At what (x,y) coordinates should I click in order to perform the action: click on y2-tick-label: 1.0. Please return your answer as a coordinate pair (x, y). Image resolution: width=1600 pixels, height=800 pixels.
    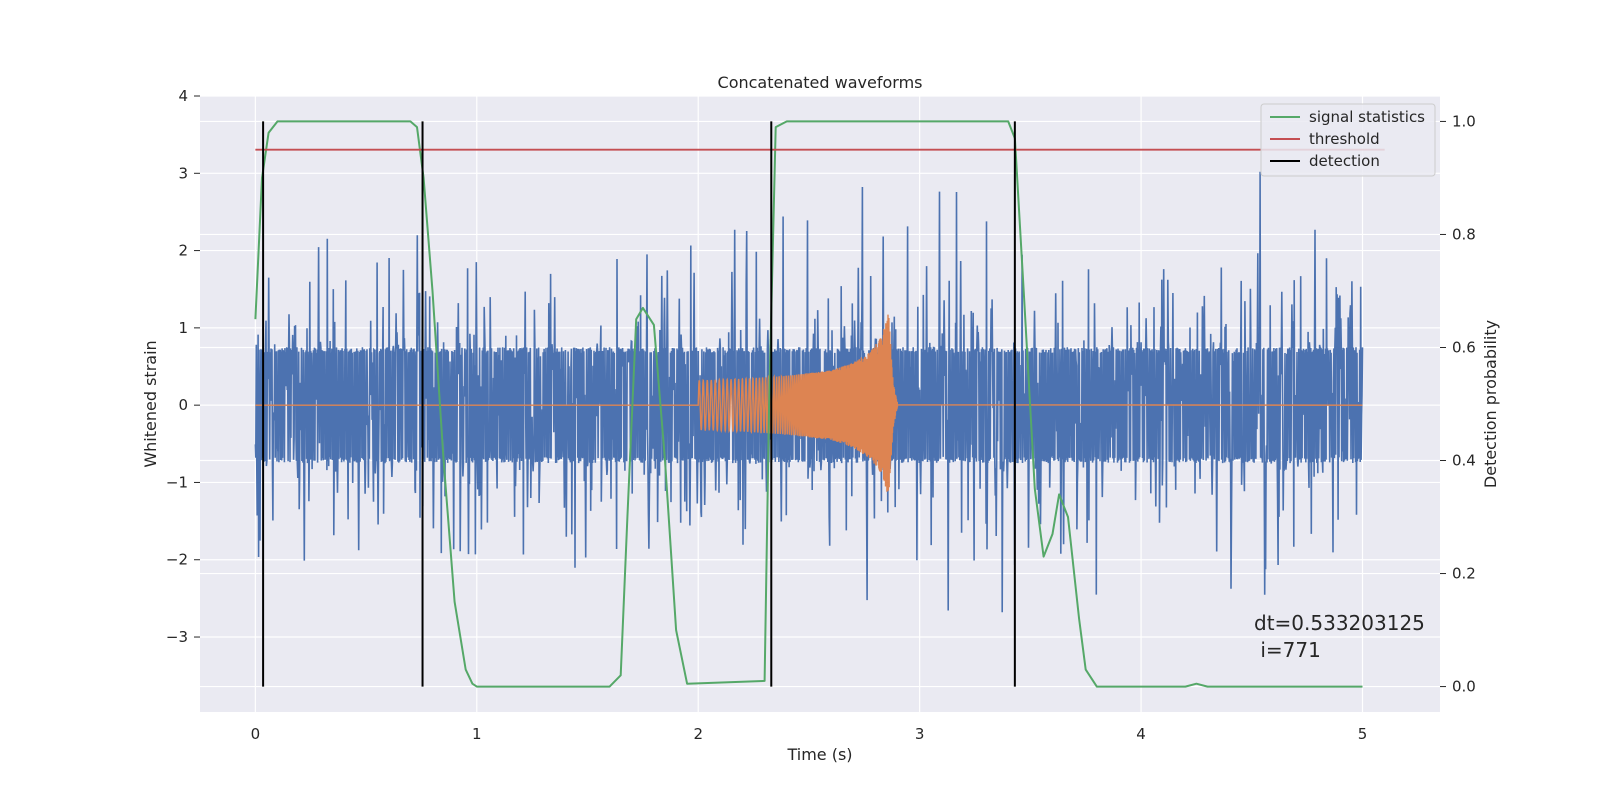
    Looking at the image, I should click on (1464, 121).